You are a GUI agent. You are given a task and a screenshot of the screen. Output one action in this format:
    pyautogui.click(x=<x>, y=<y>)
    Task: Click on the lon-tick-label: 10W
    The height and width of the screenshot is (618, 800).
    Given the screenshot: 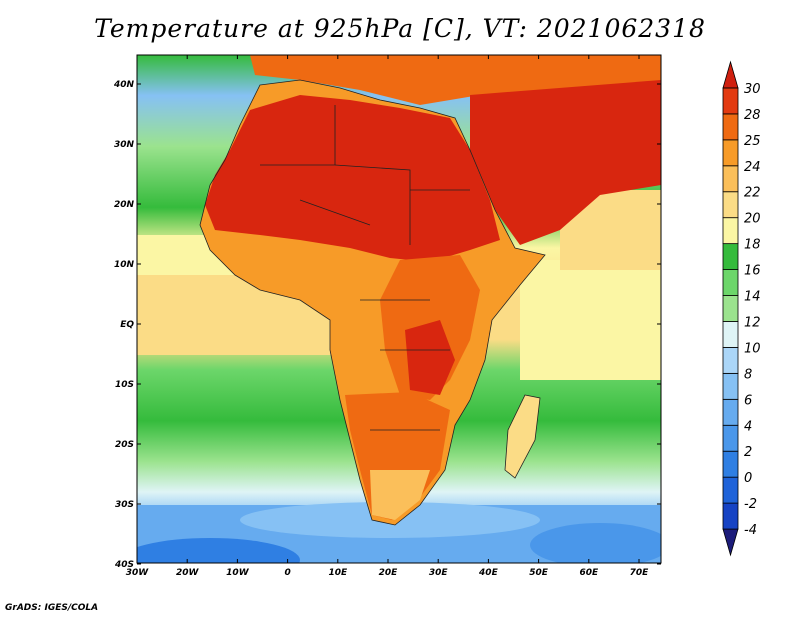 What is the action you would take?
    pyautogui.click(x=238, y=573)
    